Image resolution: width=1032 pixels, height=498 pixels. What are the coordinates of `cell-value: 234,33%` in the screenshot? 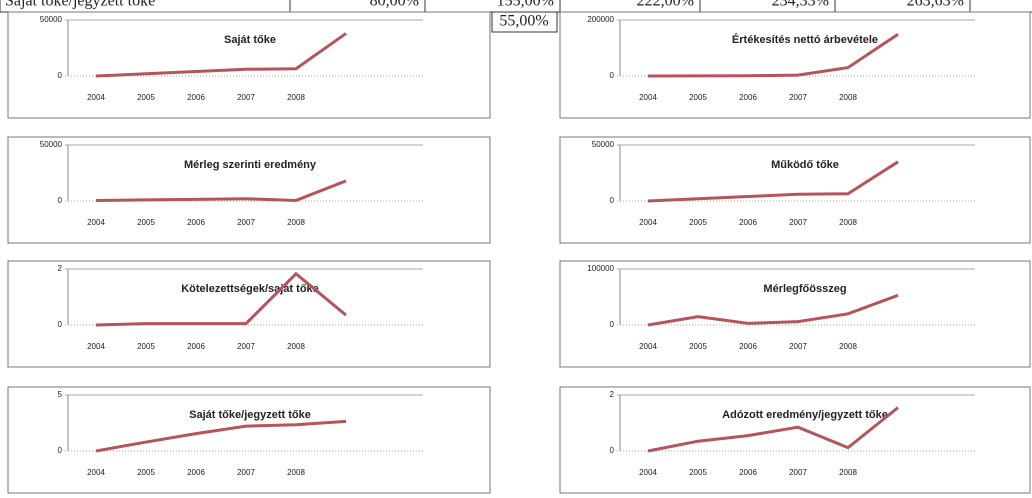 It's located at (800, 5).